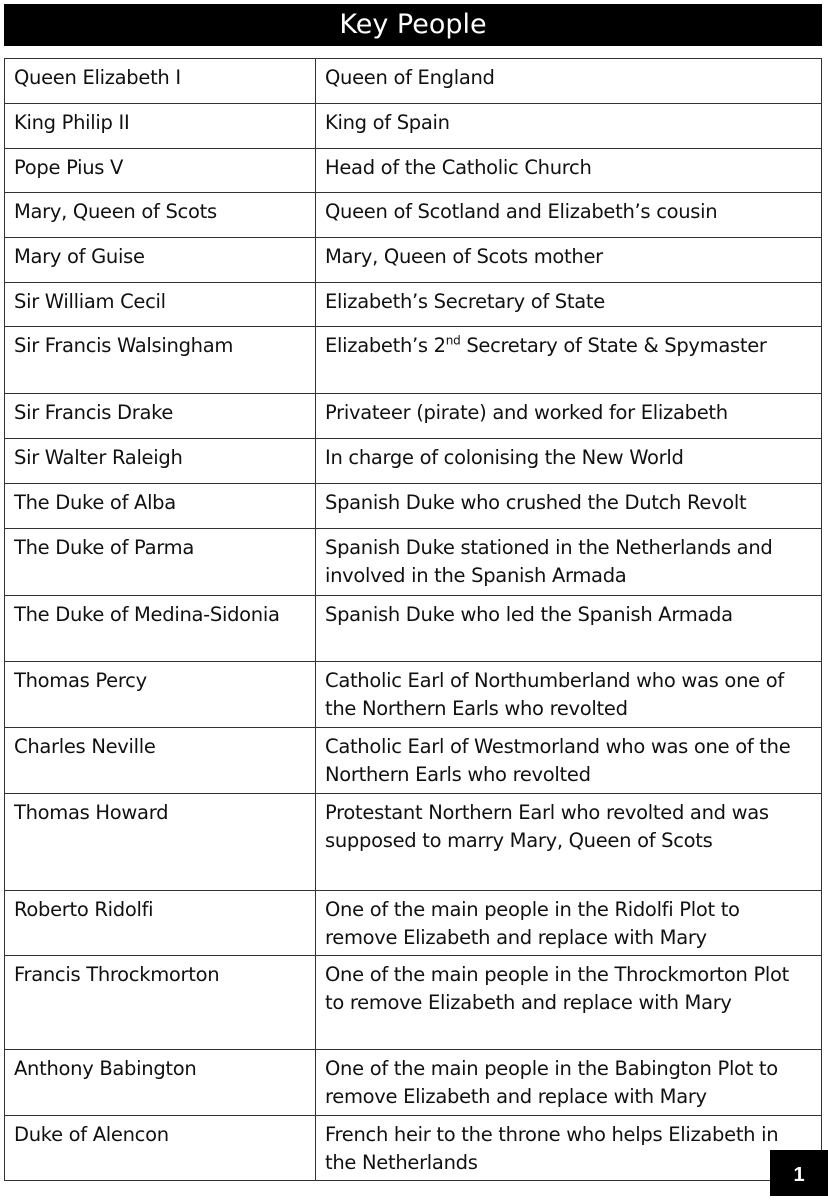  What do you see at coordinates (160, 1082) in the screenshot?
I see `person-name: Anthony Babington` at bounding box center [160, 1082].